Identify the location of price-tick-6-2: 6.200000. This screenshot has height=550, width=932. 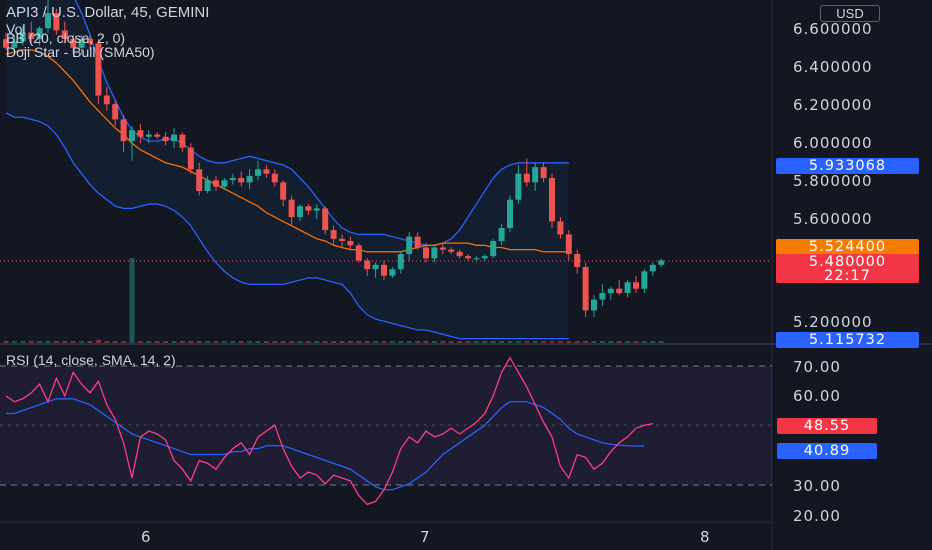
(833, 105).